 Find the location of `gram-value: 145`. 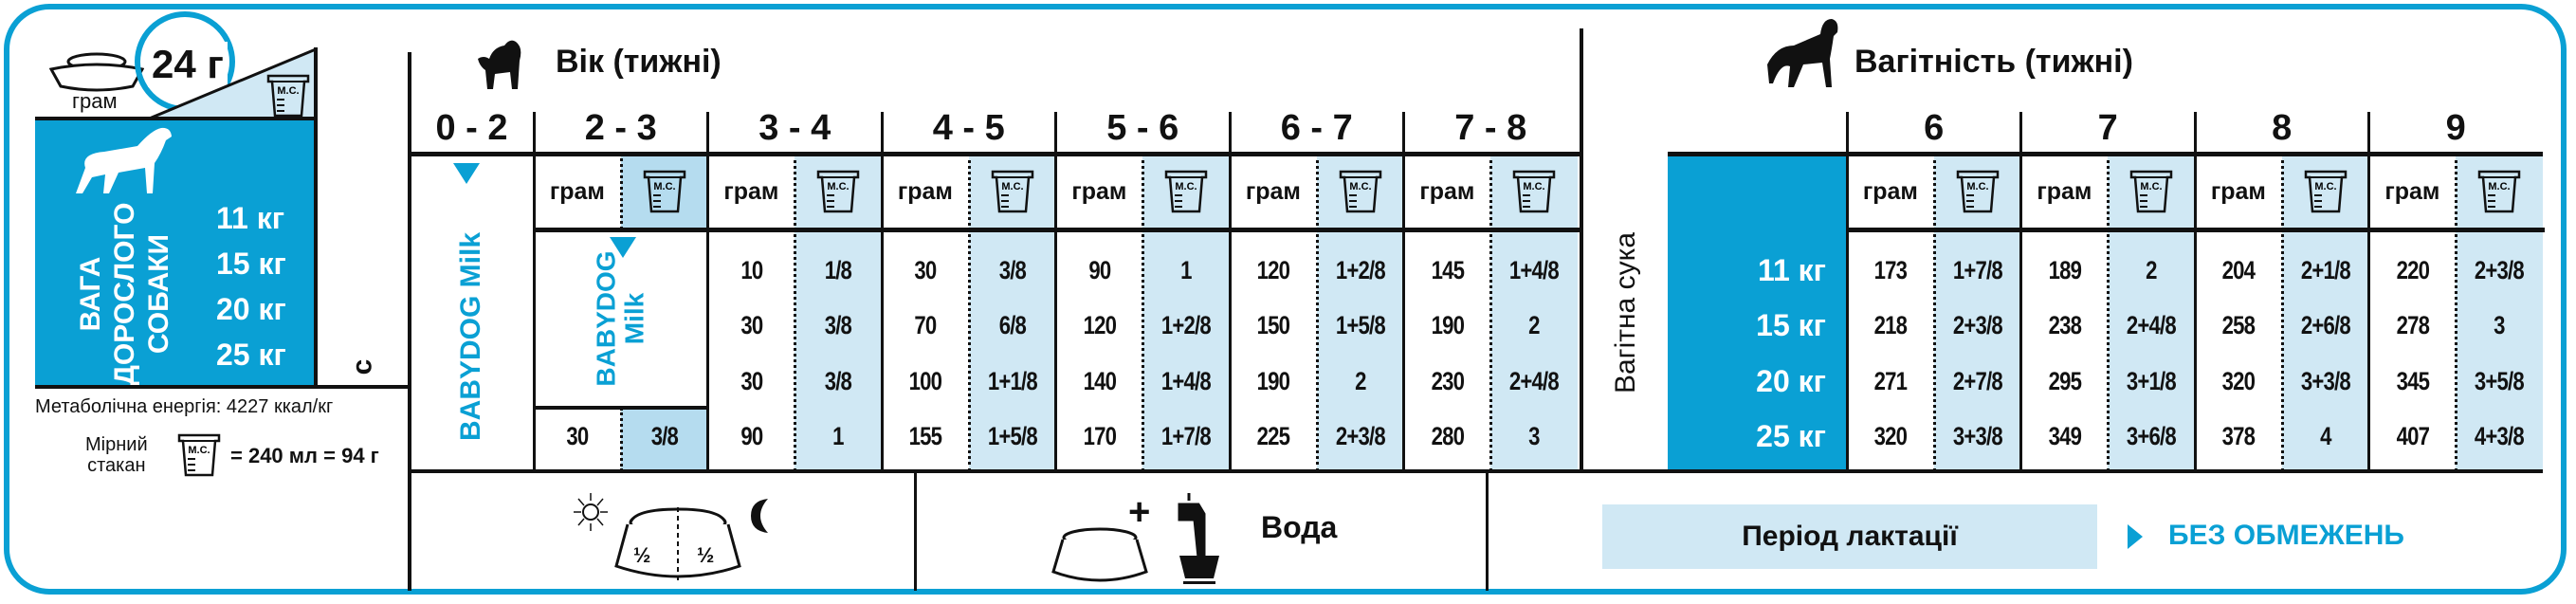

gram-value: 145 is located at coordinates (1447, 269).